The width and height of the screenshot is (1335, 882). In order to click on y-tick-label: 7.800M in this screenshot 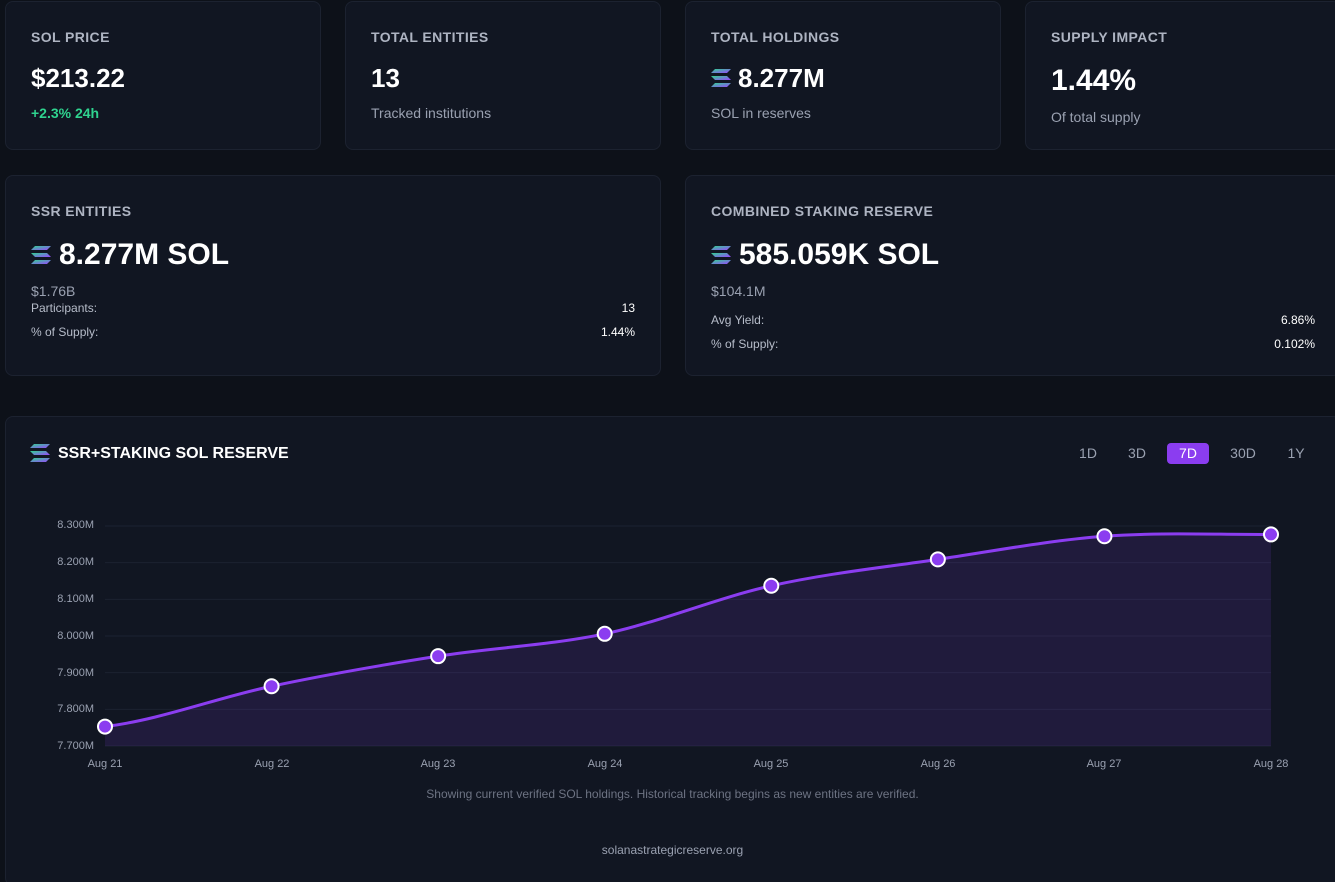, I will do `click(75, 709)`.